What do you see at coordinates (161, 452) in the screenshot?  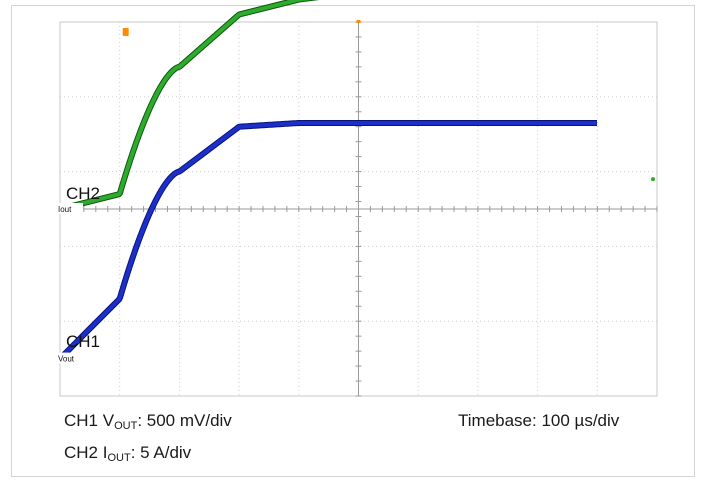 I see `ch2-caption-scale: : 5 A/div` at bounding box center [161, 452].